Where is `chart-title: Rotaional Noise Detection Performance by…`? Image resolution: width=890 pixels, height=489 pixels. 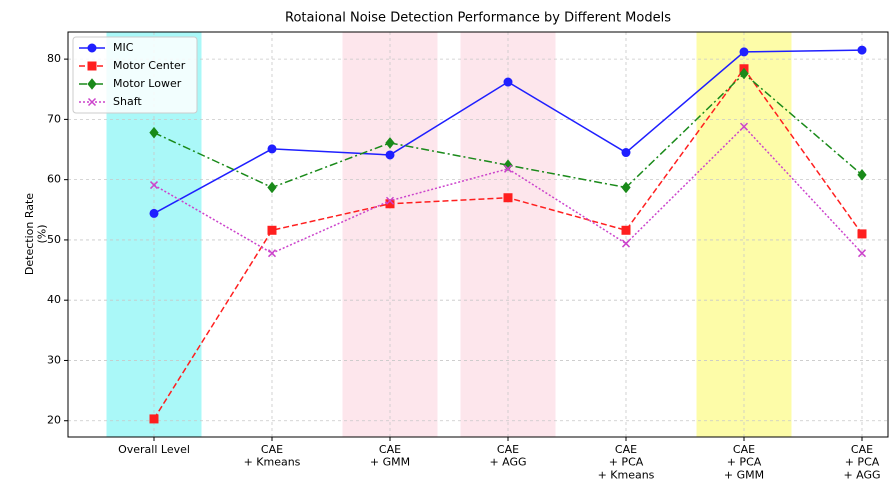
chart-title: Rotaional Noise Detection Performance by… is located at coordinates (478, 18).